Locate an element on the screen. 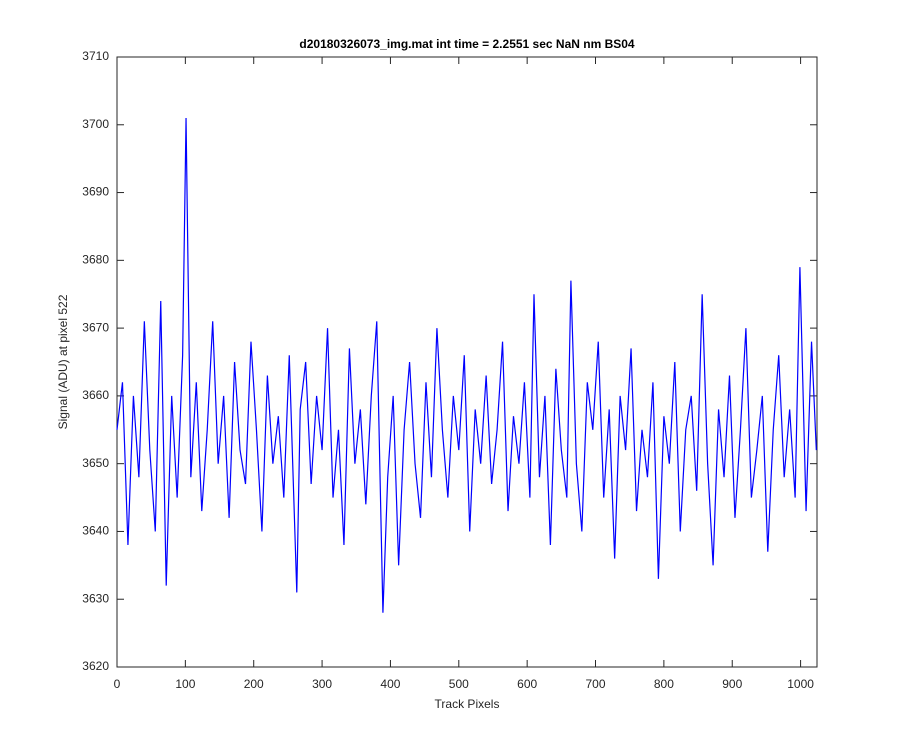 Image resolution: width=900 pixels, height=750 pixels. x-tick-label: 1000 is located at coordinates (800, 684).